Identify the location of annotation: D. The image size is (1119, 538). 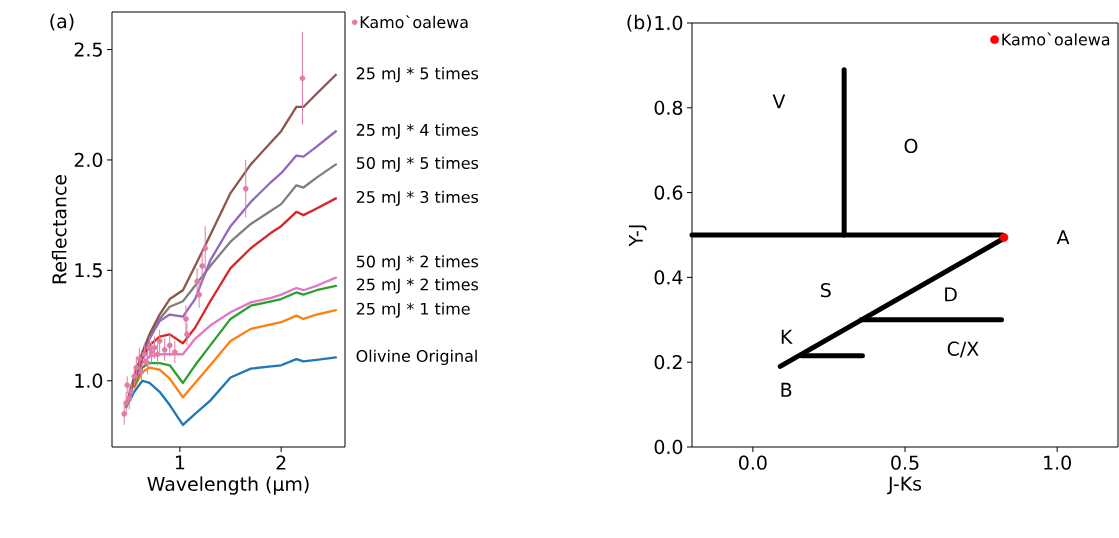
(951, 294).